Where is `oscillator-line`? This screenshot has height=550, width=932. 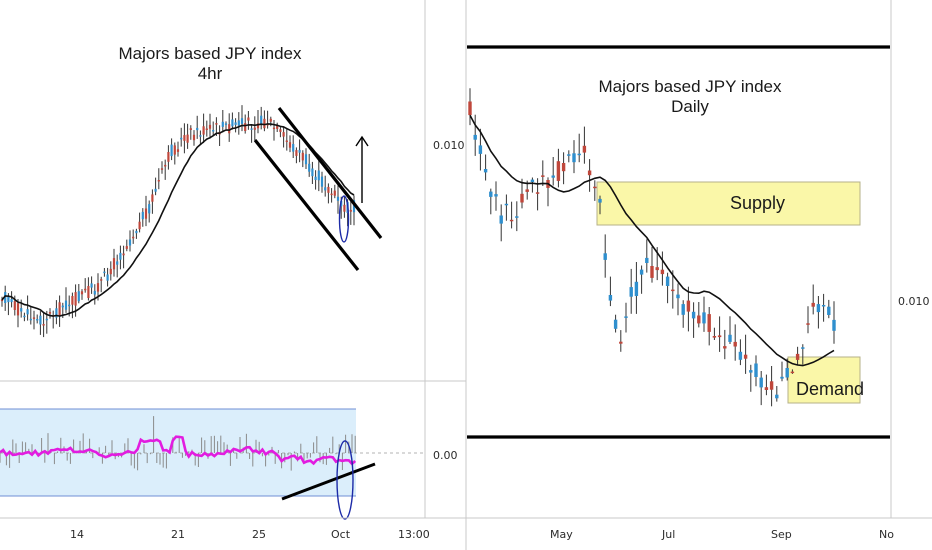
oscillator-line is located at coordinates (178, 450).